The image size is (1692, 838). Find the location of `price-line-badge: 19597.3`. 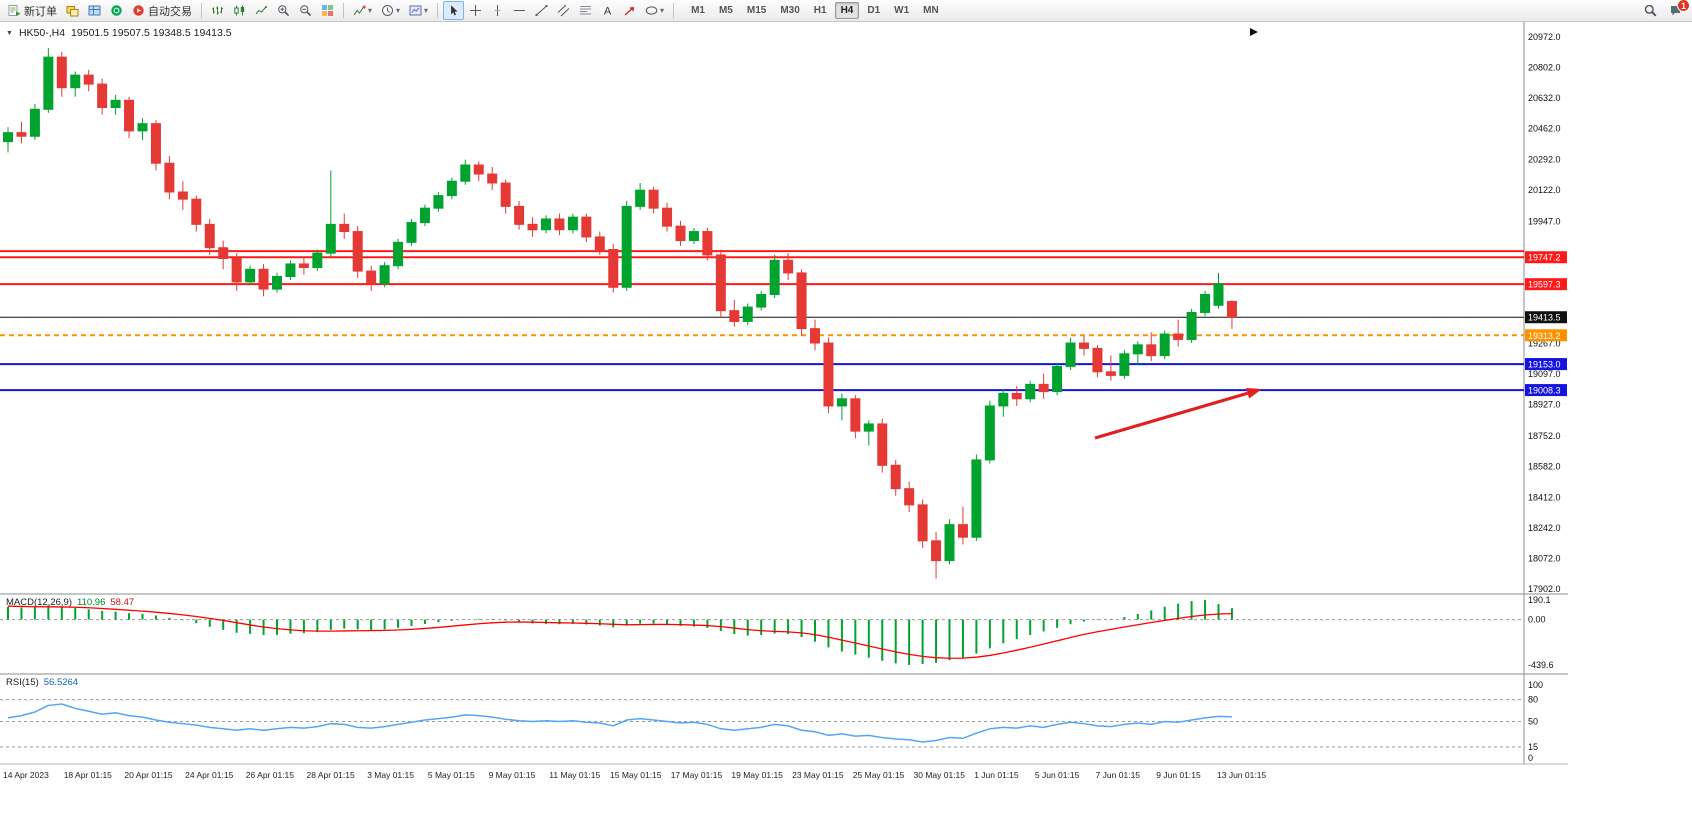

price-line-badge: 19597.3 is located at coordinates (1546, 284).